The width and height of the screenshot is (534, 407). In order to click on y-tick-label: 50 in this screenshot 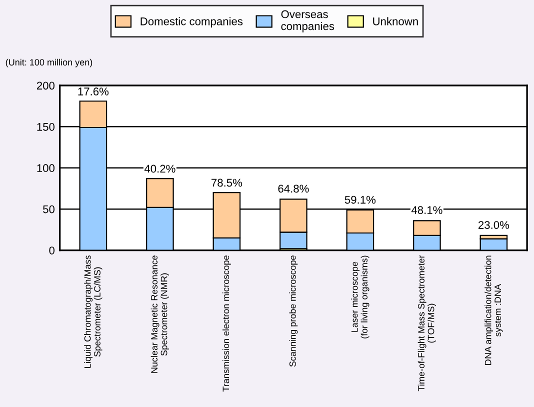, I will do `click(49, 209)`.